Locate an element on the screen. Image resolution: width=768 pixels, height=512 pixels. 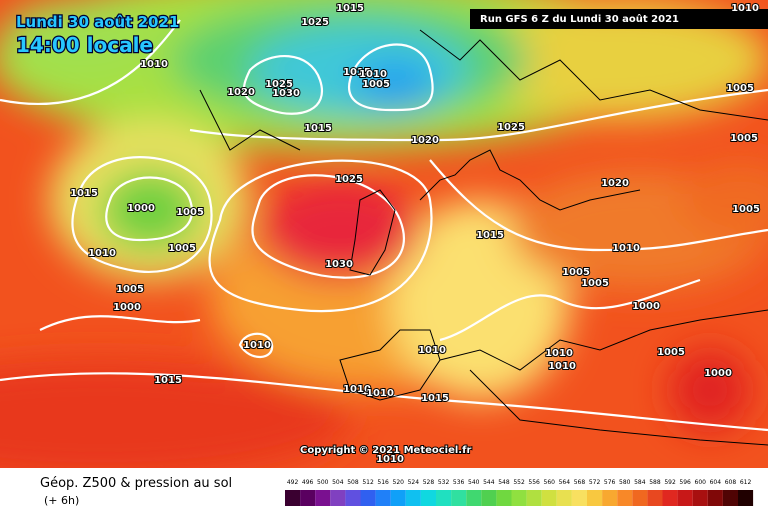
scale-label: 528 is located at coordinates (429, 482).